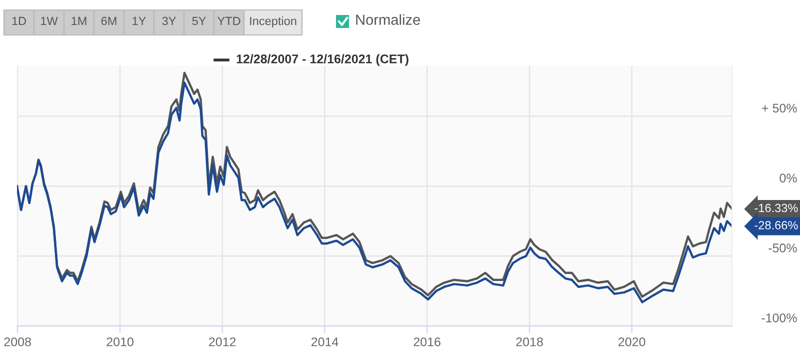  Describe the element at coordinates (222, 341) in the screenshot. I see `x-tick-label: 2012` at that location.